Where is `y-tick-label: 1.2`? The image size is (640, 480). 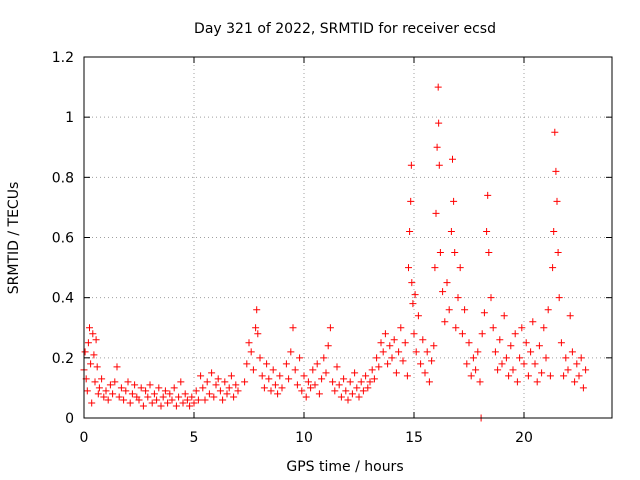
y-tick-label: 1.2 is located at coordinates (63, 58).